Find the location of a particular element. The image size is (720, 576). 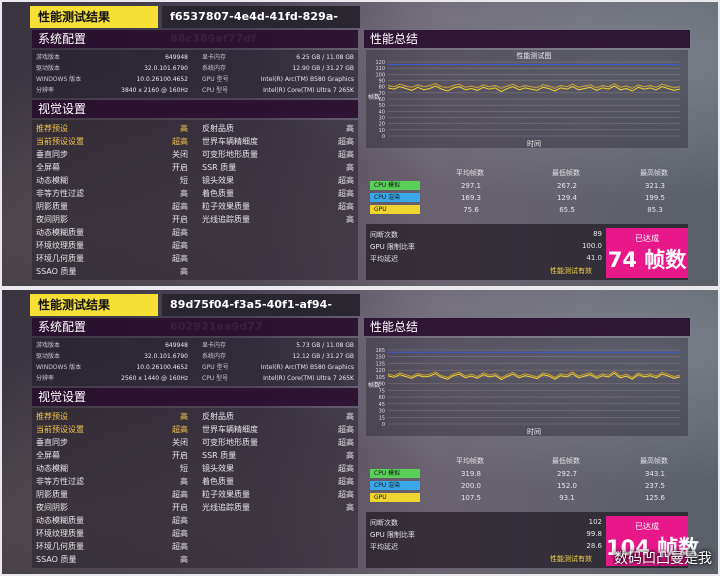

setting-row: 动态模糊 短 is located at coordinates (112, 468).